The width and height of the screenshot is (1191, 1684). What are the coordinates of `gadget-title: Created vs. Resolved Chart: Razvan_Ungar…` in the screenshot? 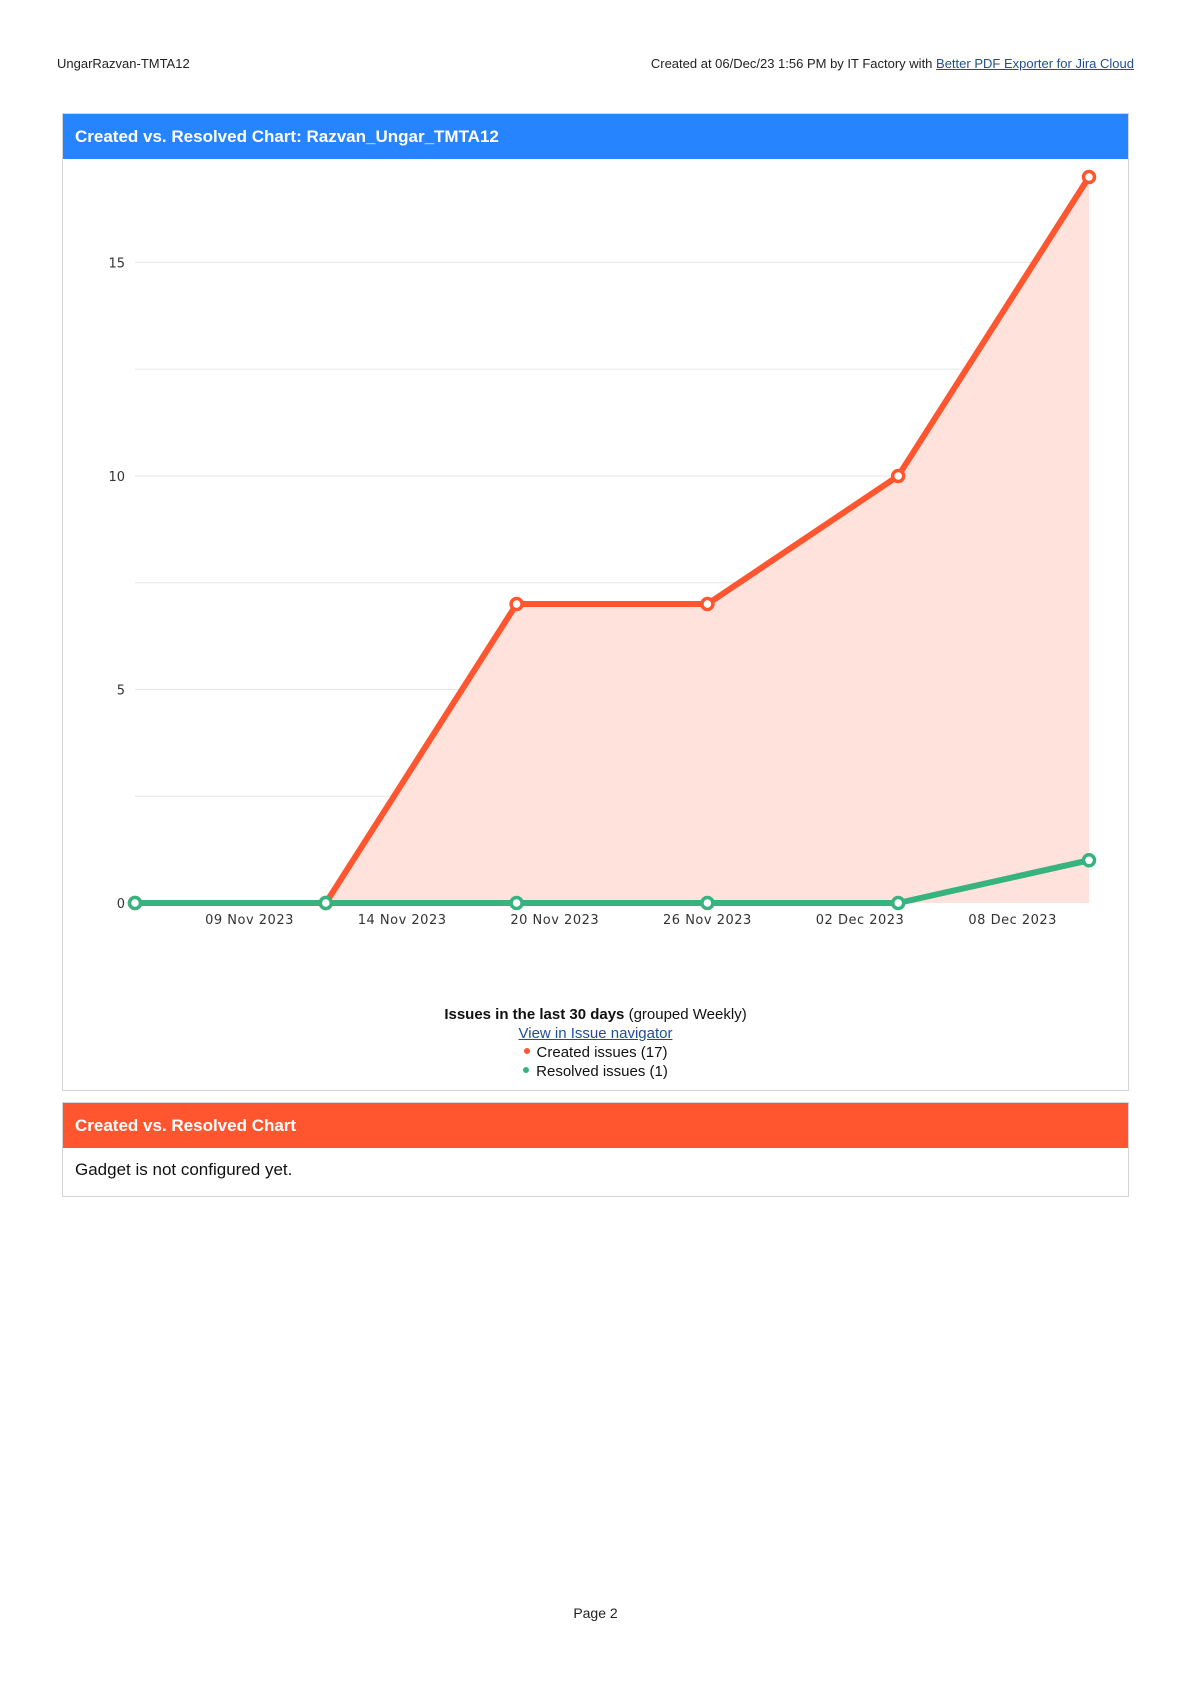 It's located at (595, 136).